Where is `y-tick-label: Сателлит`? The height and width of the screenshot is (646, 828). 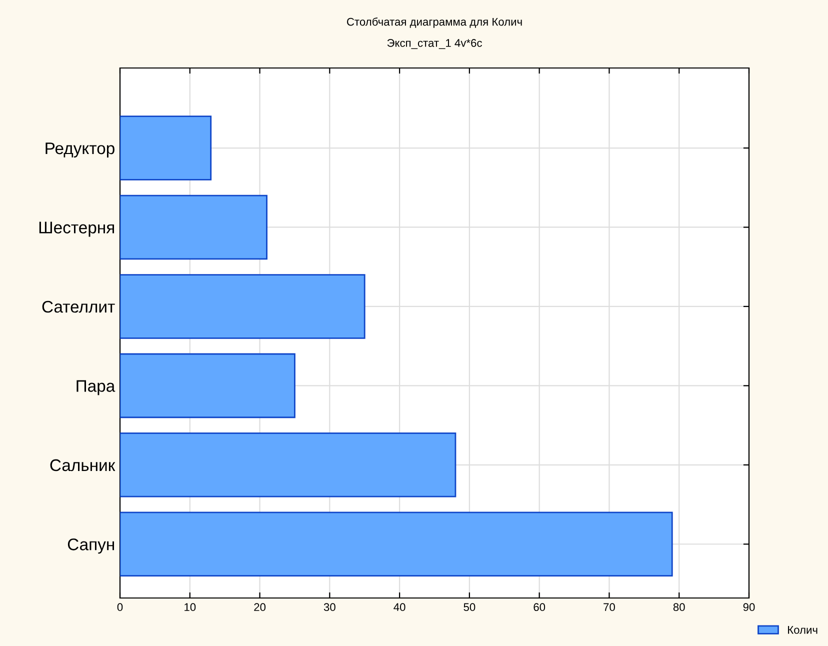
y-tick-label: Сателлит is located at coordinates (78, 306).